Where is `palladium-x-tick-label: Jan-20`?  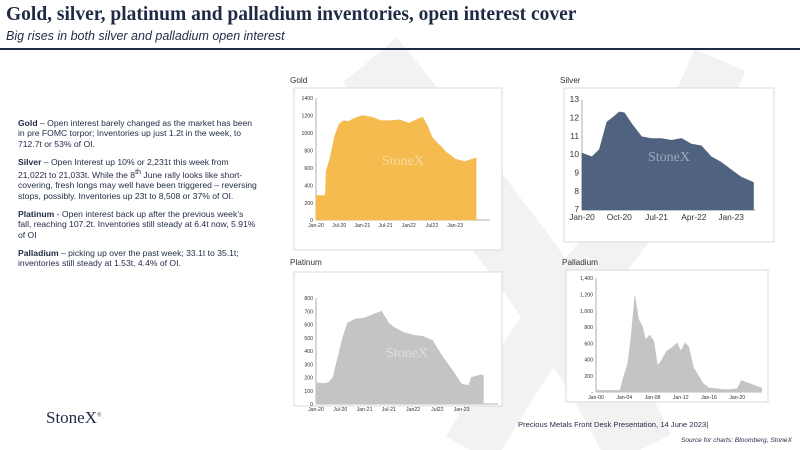
palladium-x-tick-label: Jan-20 is located at coordinates (737, 398).